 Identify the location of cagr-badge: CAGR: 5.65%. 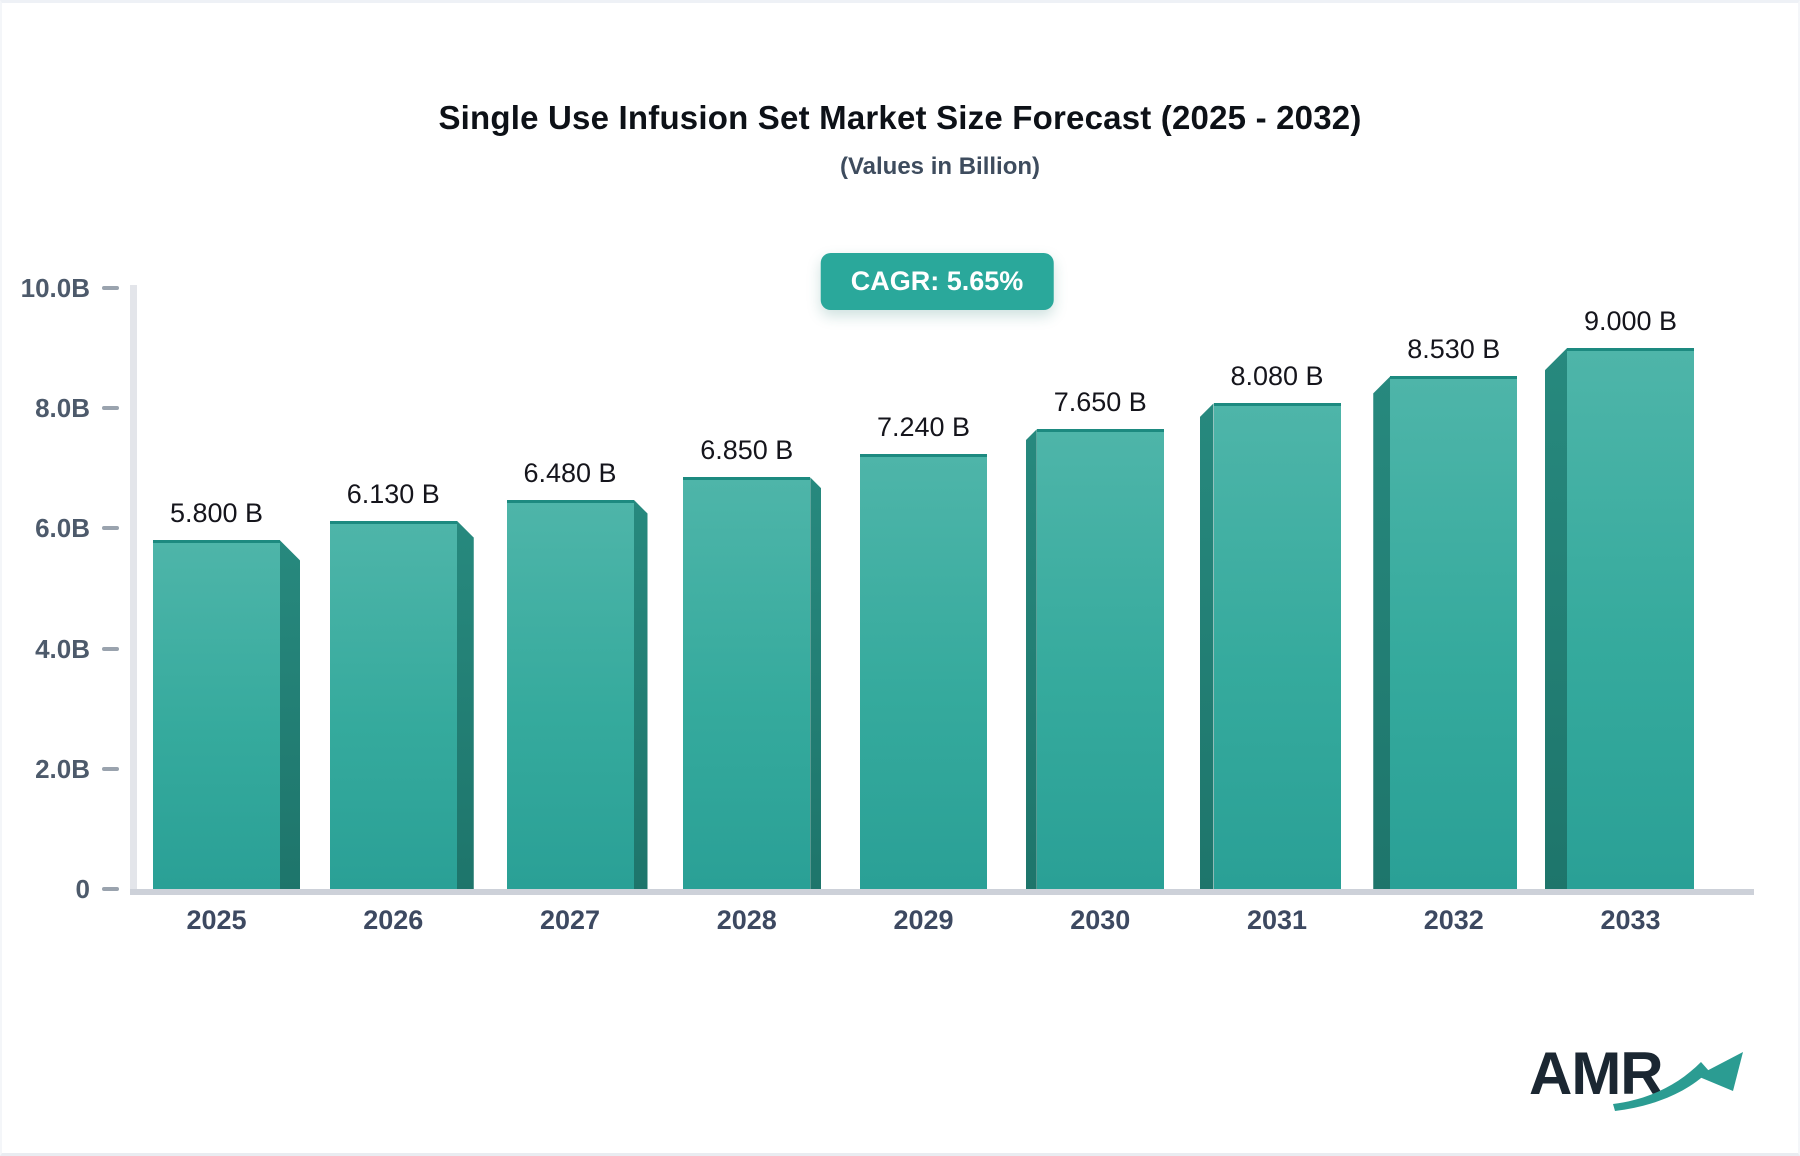
(937, 281).